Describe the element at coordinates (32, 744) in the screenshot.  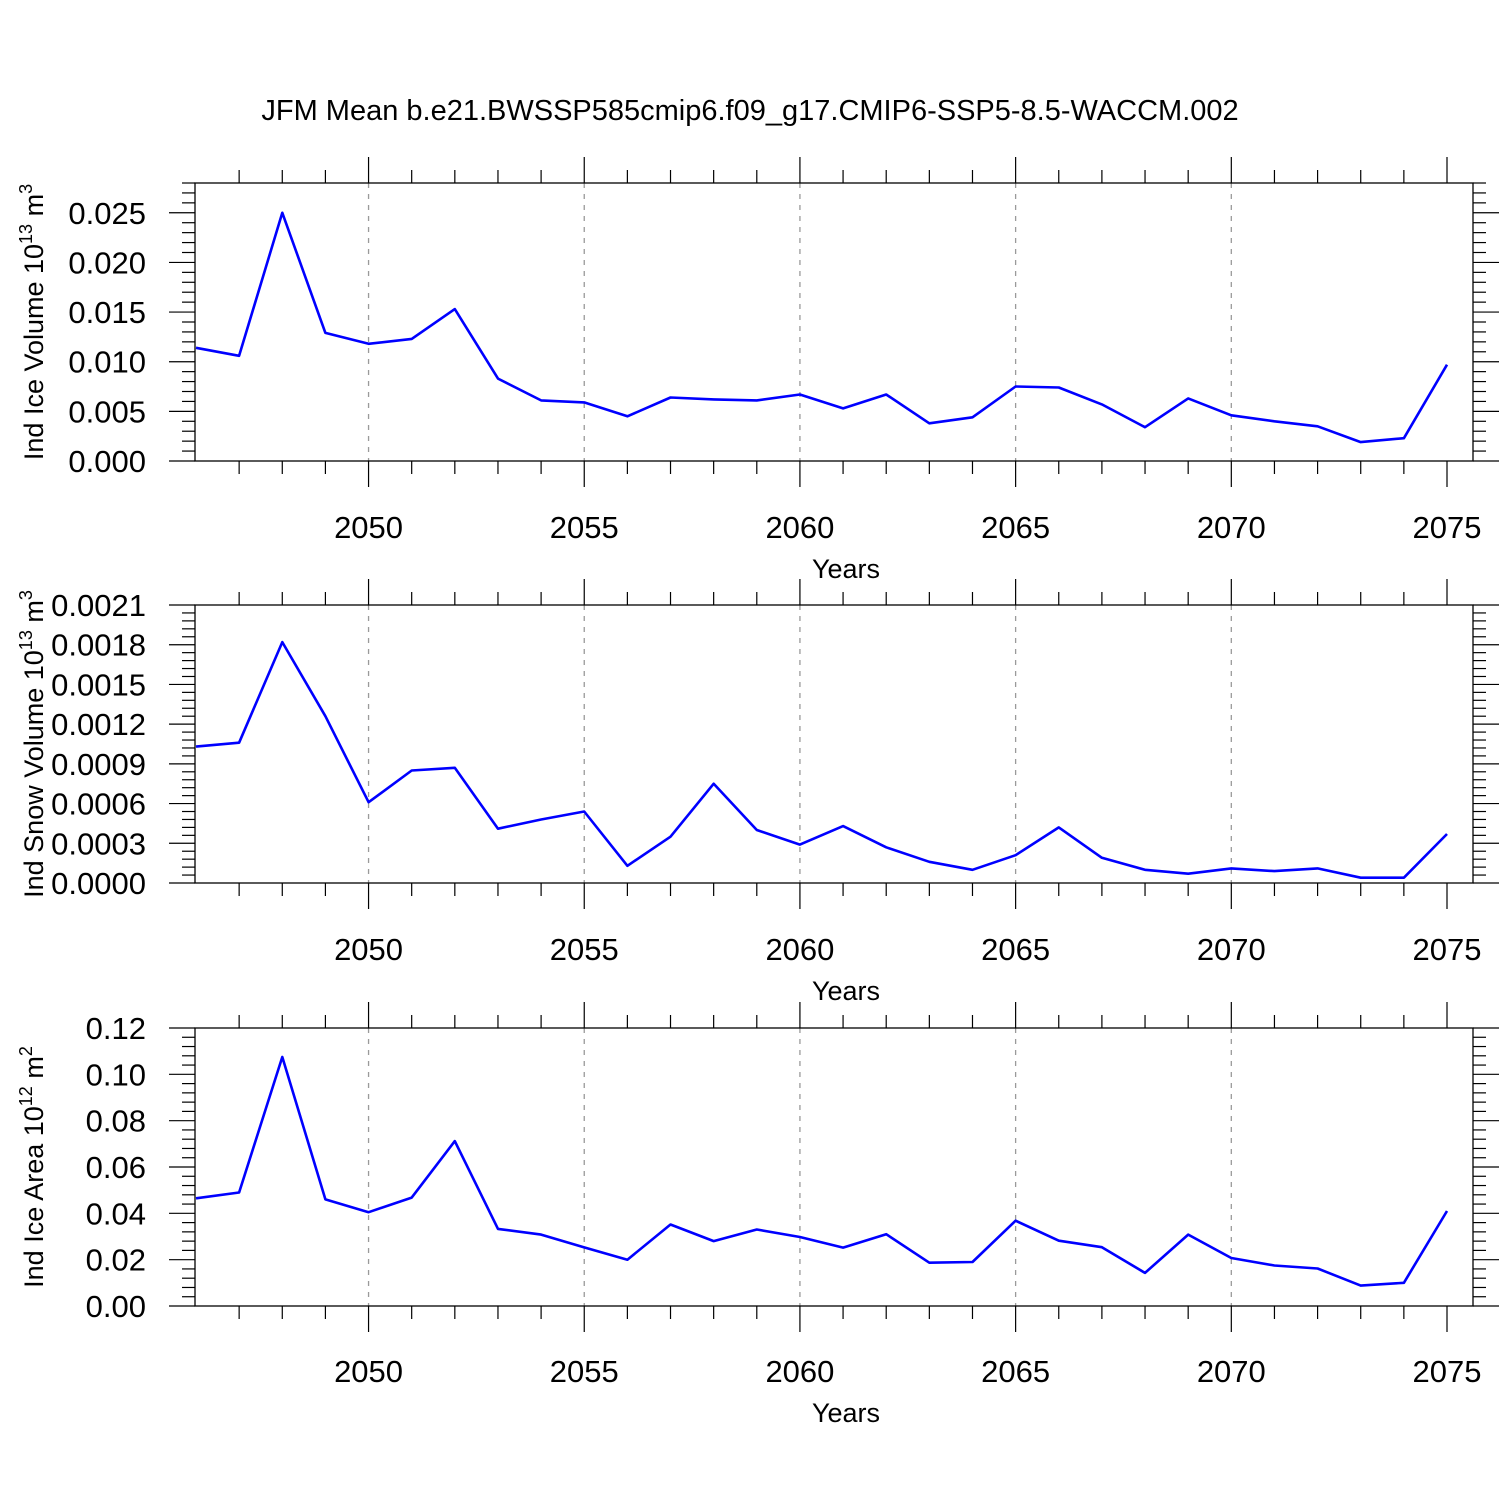
I see `y-axis-label: Ind Snow Volume 1013 m3` at that location.